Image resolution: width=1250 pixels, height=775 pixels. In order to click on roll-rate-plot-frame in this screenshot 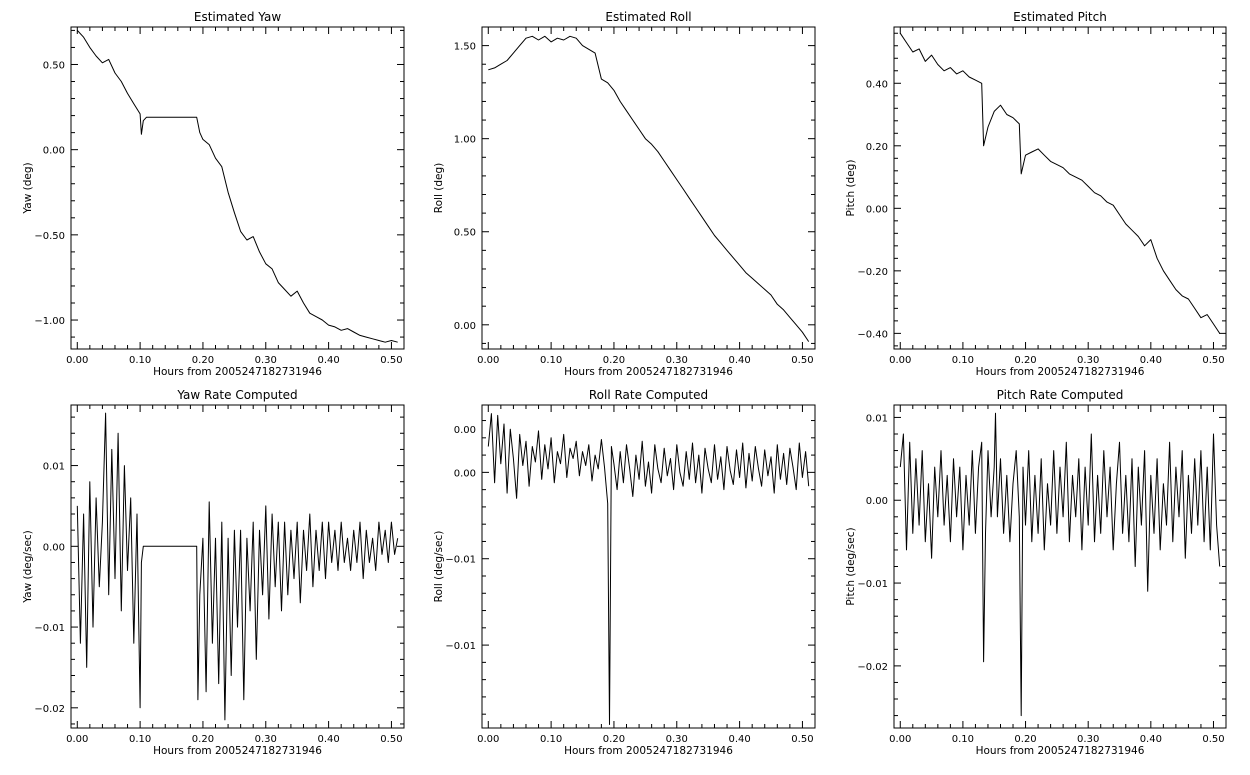, I will do `click(648, 566)`.